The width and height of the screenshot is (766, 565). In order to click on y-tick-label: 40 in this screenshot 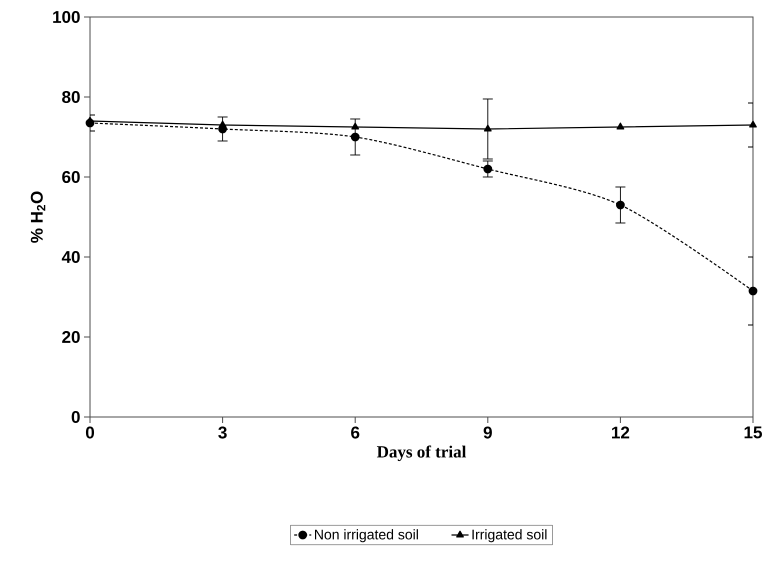, I will do `click(71, 257)`.